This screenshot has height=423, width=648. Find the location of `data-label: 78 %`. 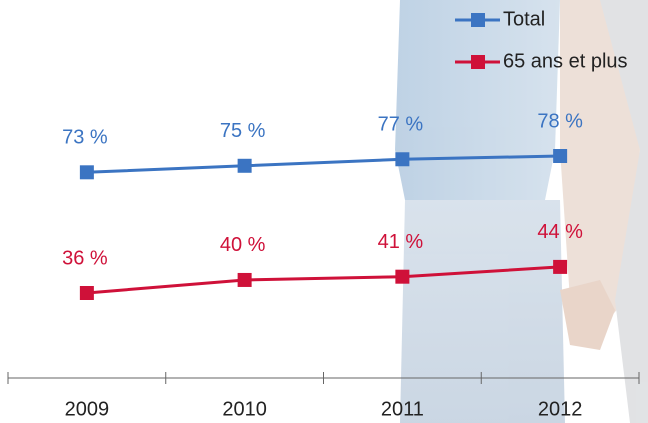

data-label: 78 % is located at coordinates (560, 121).